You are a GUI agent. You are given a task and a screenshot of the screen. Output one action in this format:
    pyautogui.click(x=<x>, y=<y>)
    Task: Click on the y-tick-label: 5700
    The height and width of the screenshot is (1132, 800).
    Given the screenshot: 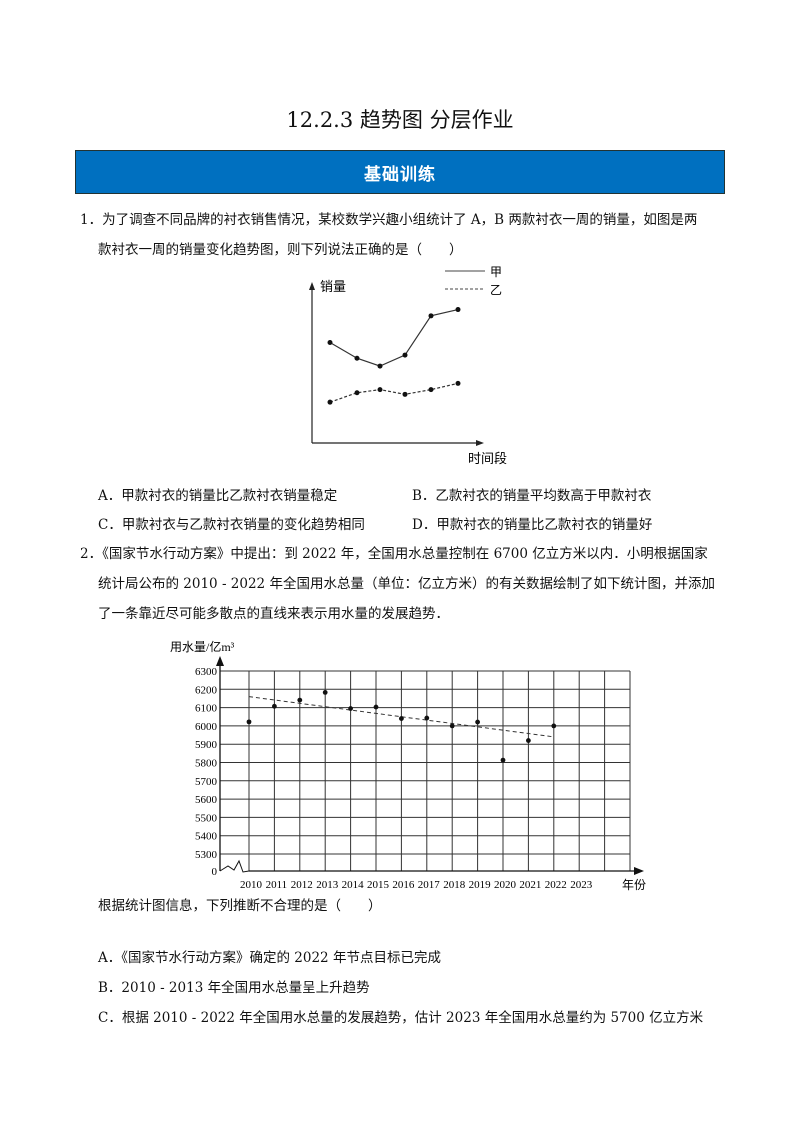 What is the action you would take?
    pyautogui.click(x=206, y=782)
    